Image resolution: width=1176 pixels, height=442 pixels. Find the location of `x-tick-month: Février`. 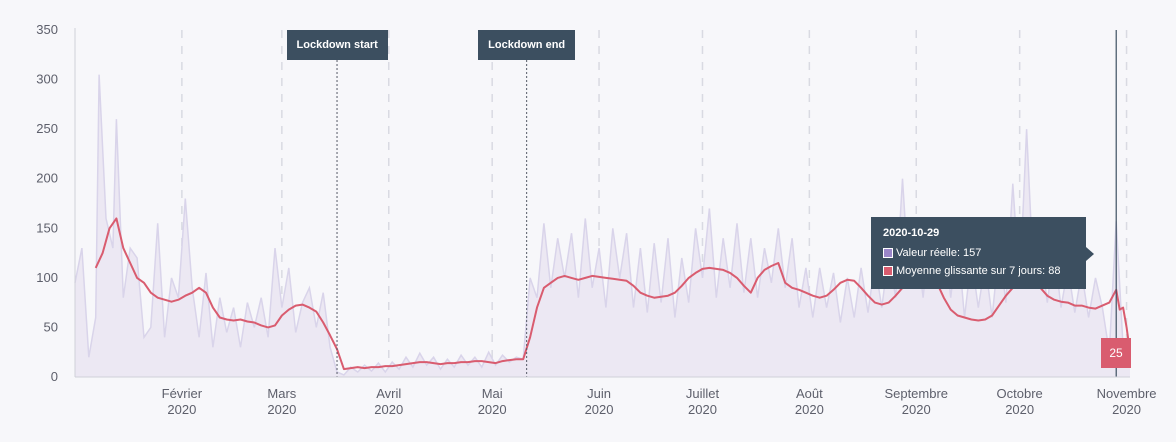

x-tick-month: Février is located at coordinates (182, 393).